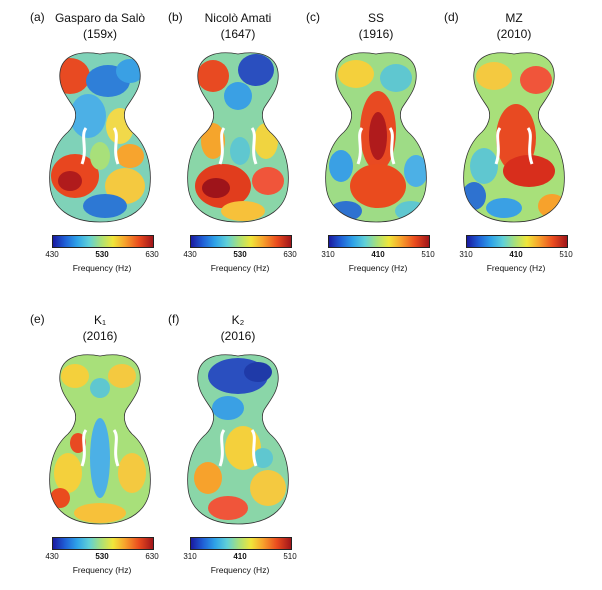 The width and height of the screenshot is (602, 590). What do you see at coordinates (514, 34) in the screenshot?
I see `panel-title-year: (2010)` at bounding box center [514, 34].